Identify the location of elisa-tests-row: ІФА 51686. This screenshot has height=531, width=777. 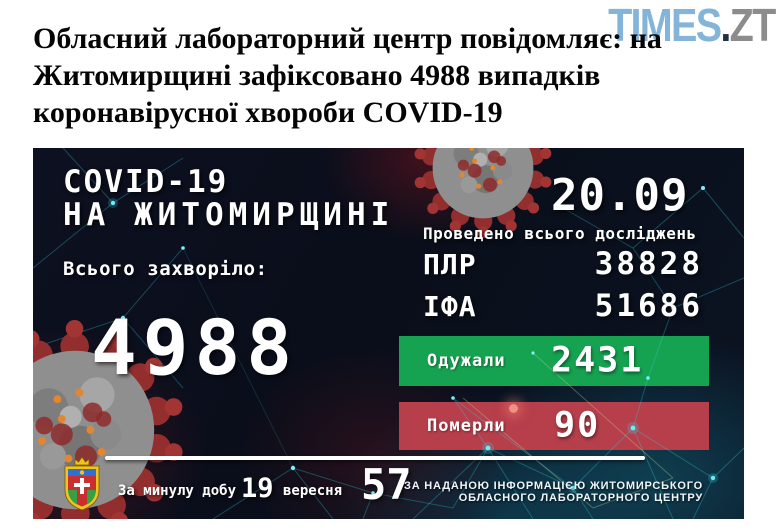
(563, 306).